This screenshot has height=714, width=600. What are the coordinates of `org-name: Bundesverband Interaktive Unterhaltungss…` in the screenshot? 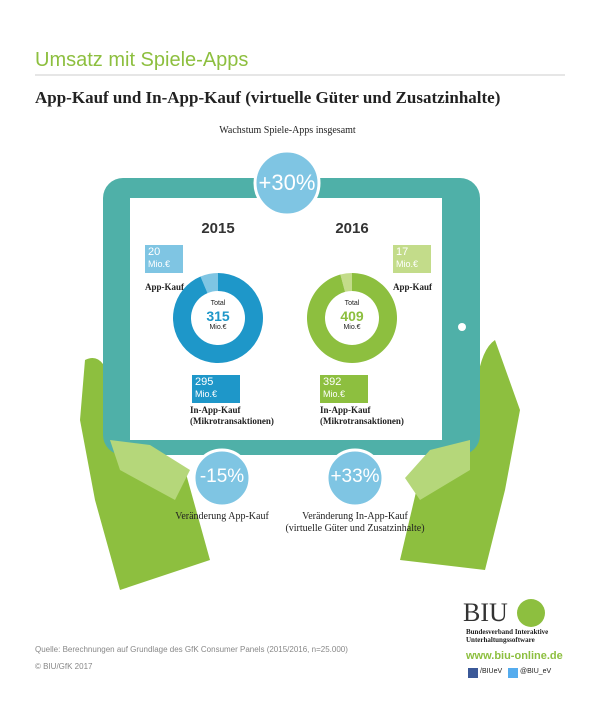 It's located at (507, 636).